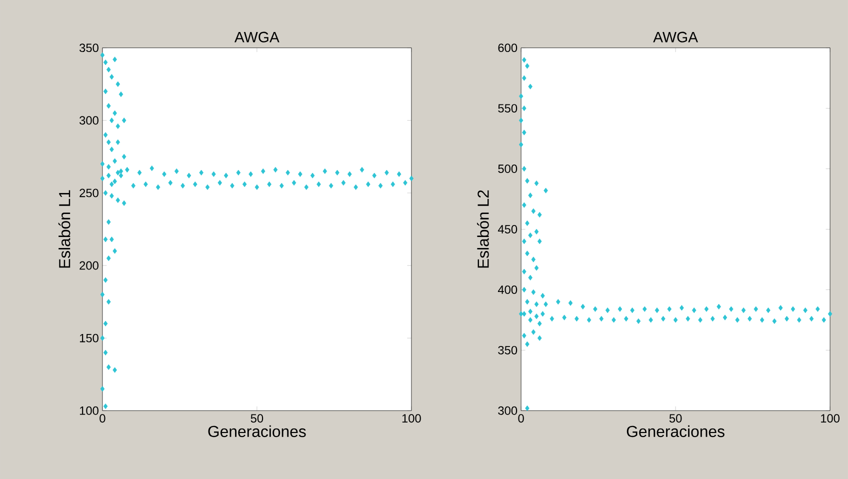 The width and height of the screenshot is (848, 479). I want to click on y-axis-title: Eslabón L2, so click(483, 229).